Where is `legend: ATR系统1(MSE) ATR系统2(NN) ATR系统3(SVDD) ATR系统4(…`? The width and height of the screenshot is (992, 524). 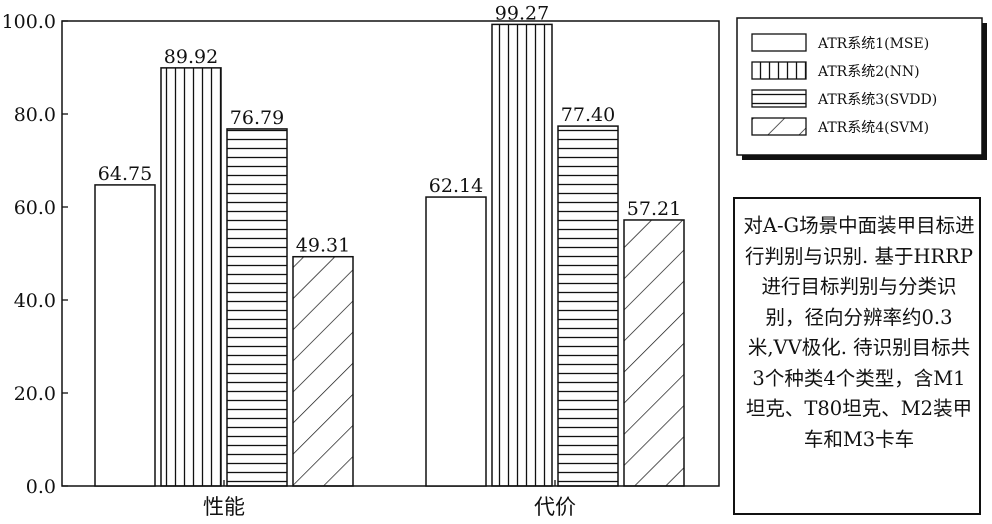
legend: ATR系统1(MSE) ATR系统2(NN) ATR系统3(SVDD) ATR系统4(… is located at coordinates (861, 88).